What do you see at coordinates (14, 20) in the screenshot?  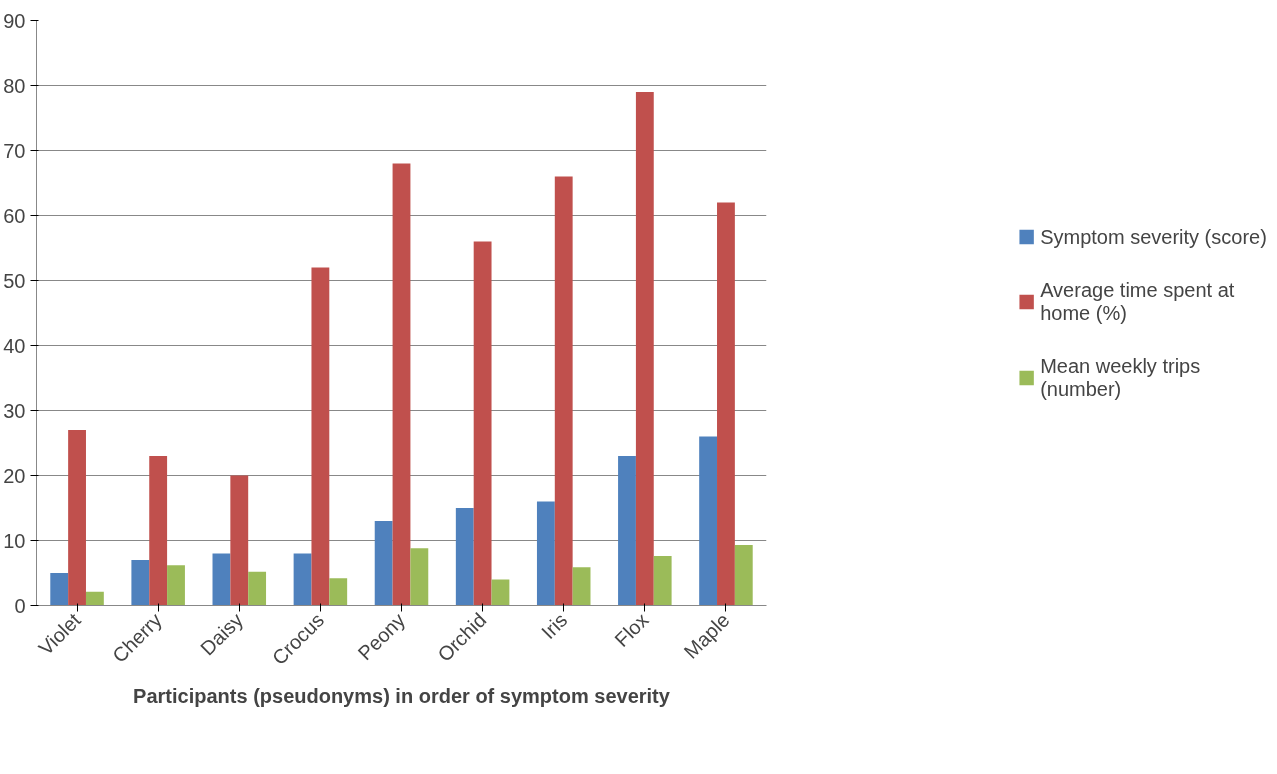 I see `y-tick-label: 90` at bounding box center [14, 20].